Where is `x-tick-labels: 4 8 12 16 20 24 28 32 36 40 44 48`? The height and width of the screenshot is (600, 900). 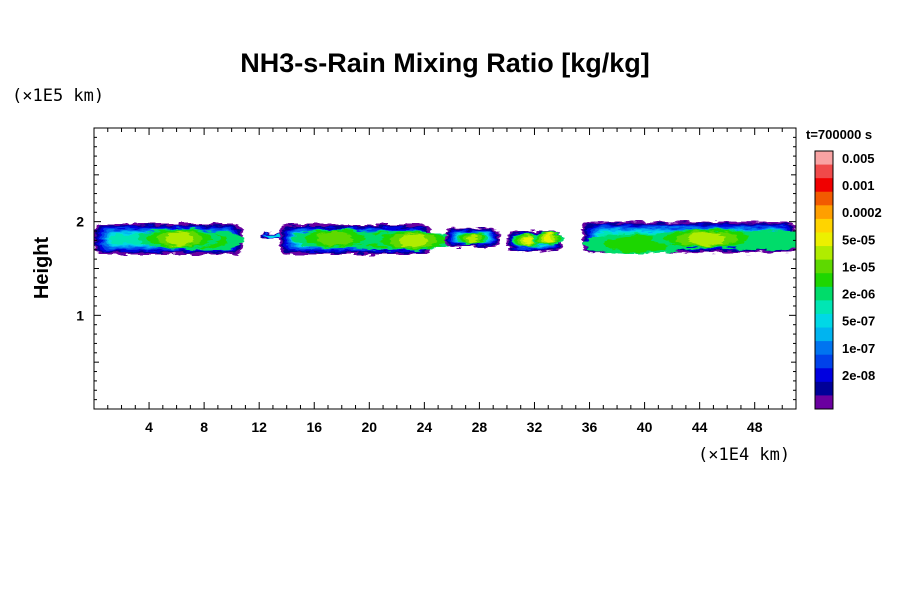 x-tick-labels: 4 8 12 16 20 24 28 32 36 40 44 48 is located at coordinates (454, 427).